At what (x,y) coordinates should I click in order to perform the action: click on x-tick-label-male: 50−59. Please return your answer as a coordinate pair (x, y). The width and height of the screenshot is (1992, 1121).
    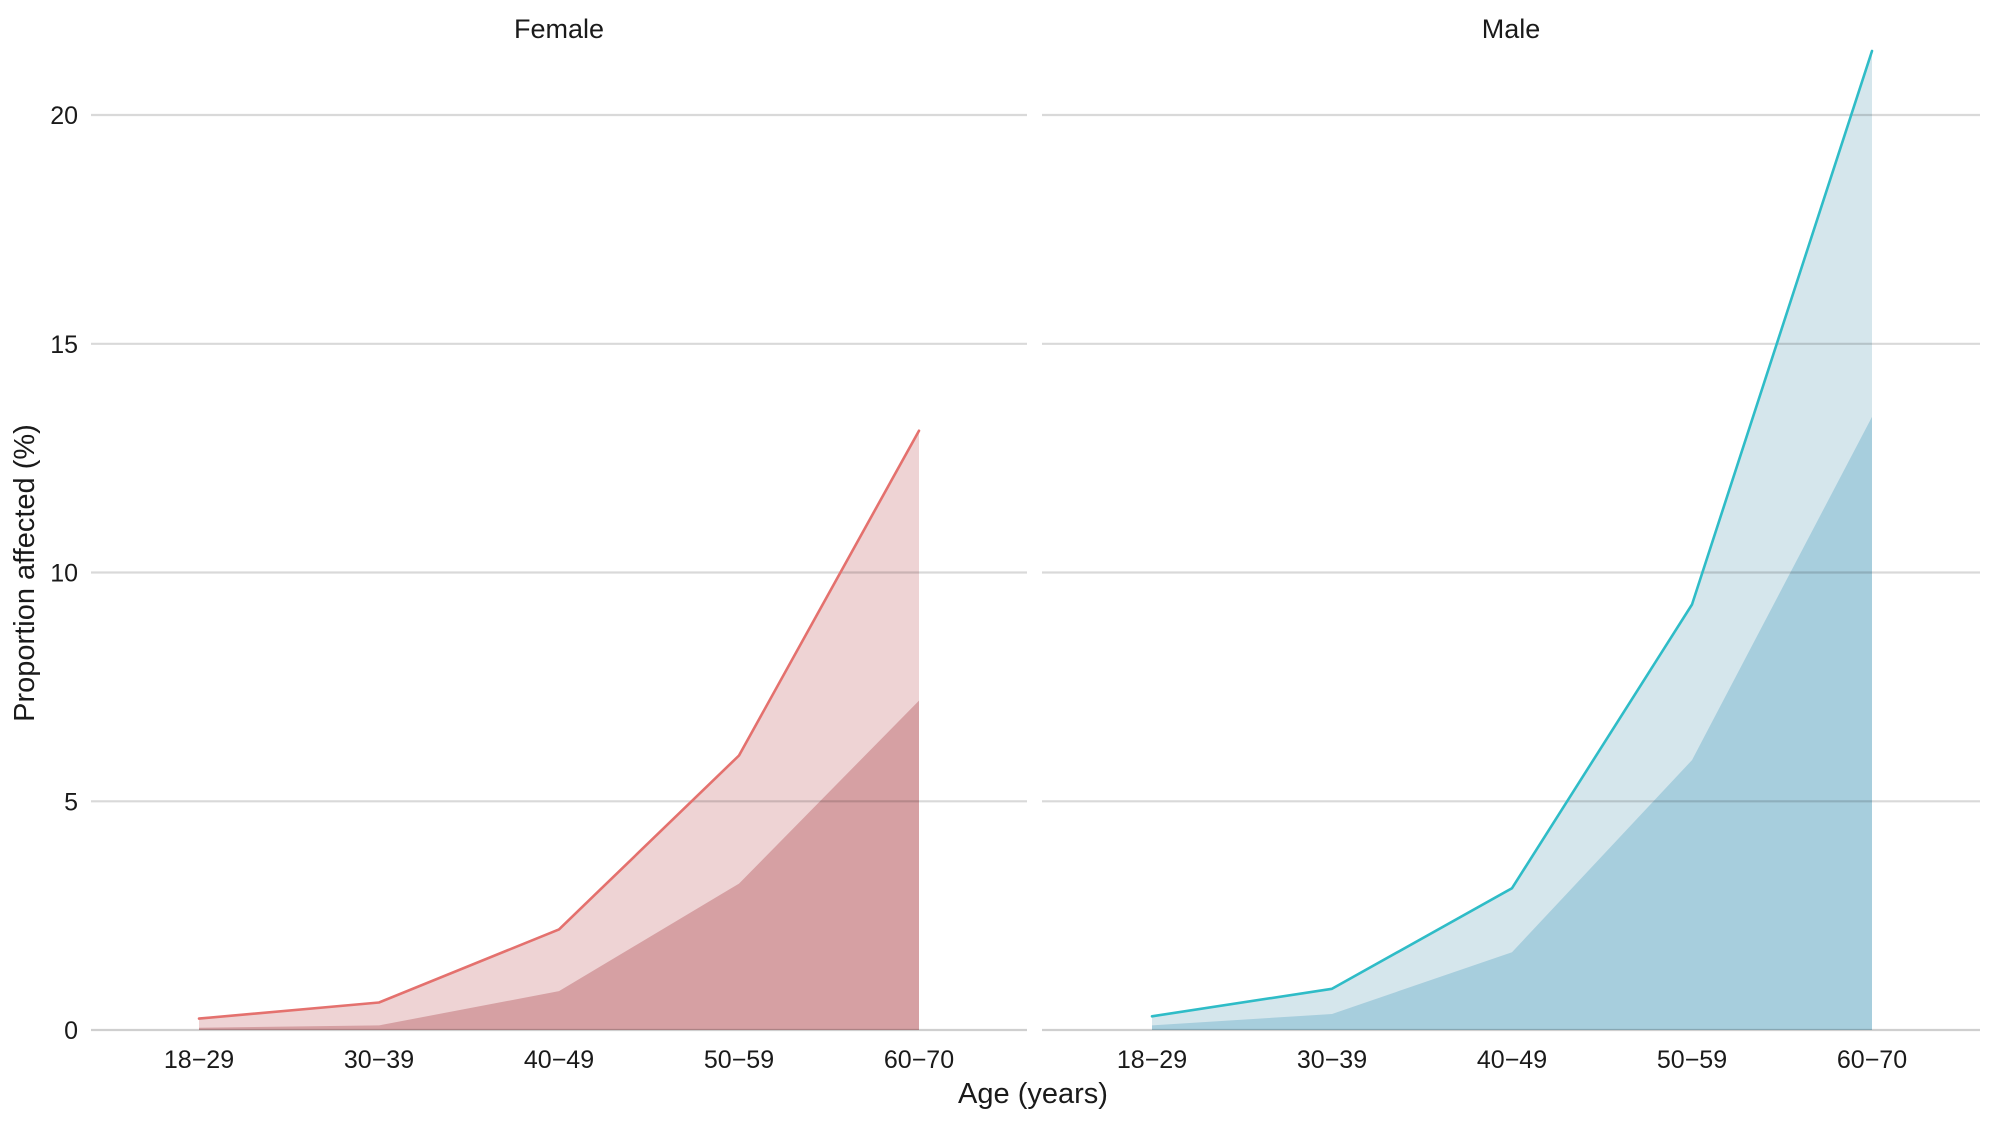
    Looking at the image, I should click on (1692, 1060).